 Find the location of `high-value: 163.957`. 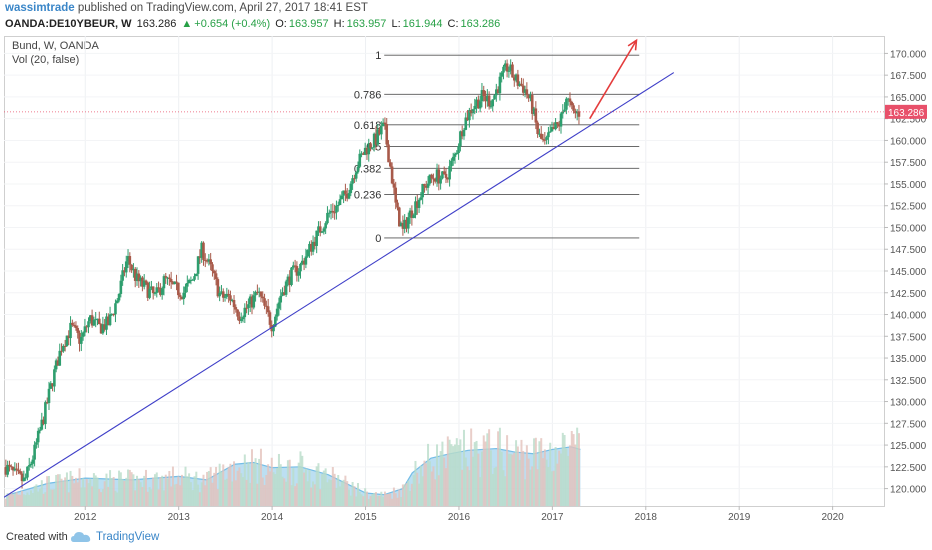

high-value: 163.957 is located at coordinates (366, 24).